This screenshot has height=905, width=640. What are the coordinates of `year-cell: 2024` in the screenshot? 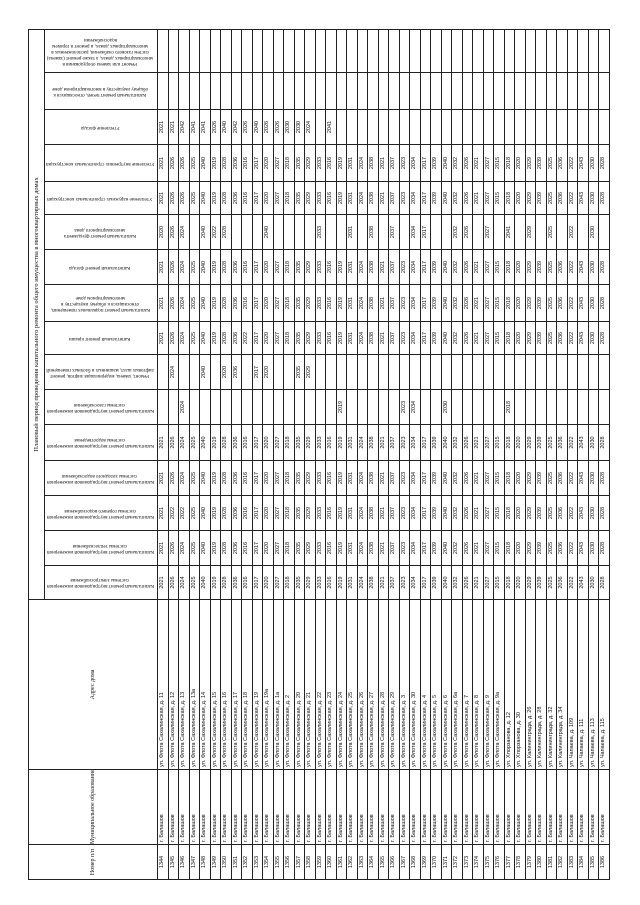 It's located at (362, 267).